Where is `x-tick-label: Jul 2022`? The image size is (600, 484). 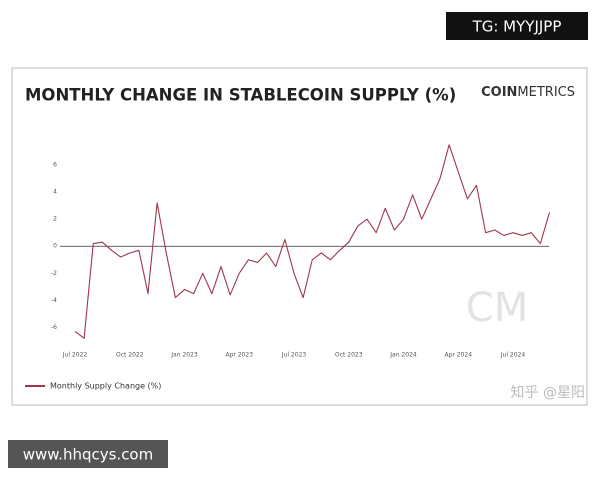
x-tick-label: Jul 2022 is located at coordinates (75, 355).